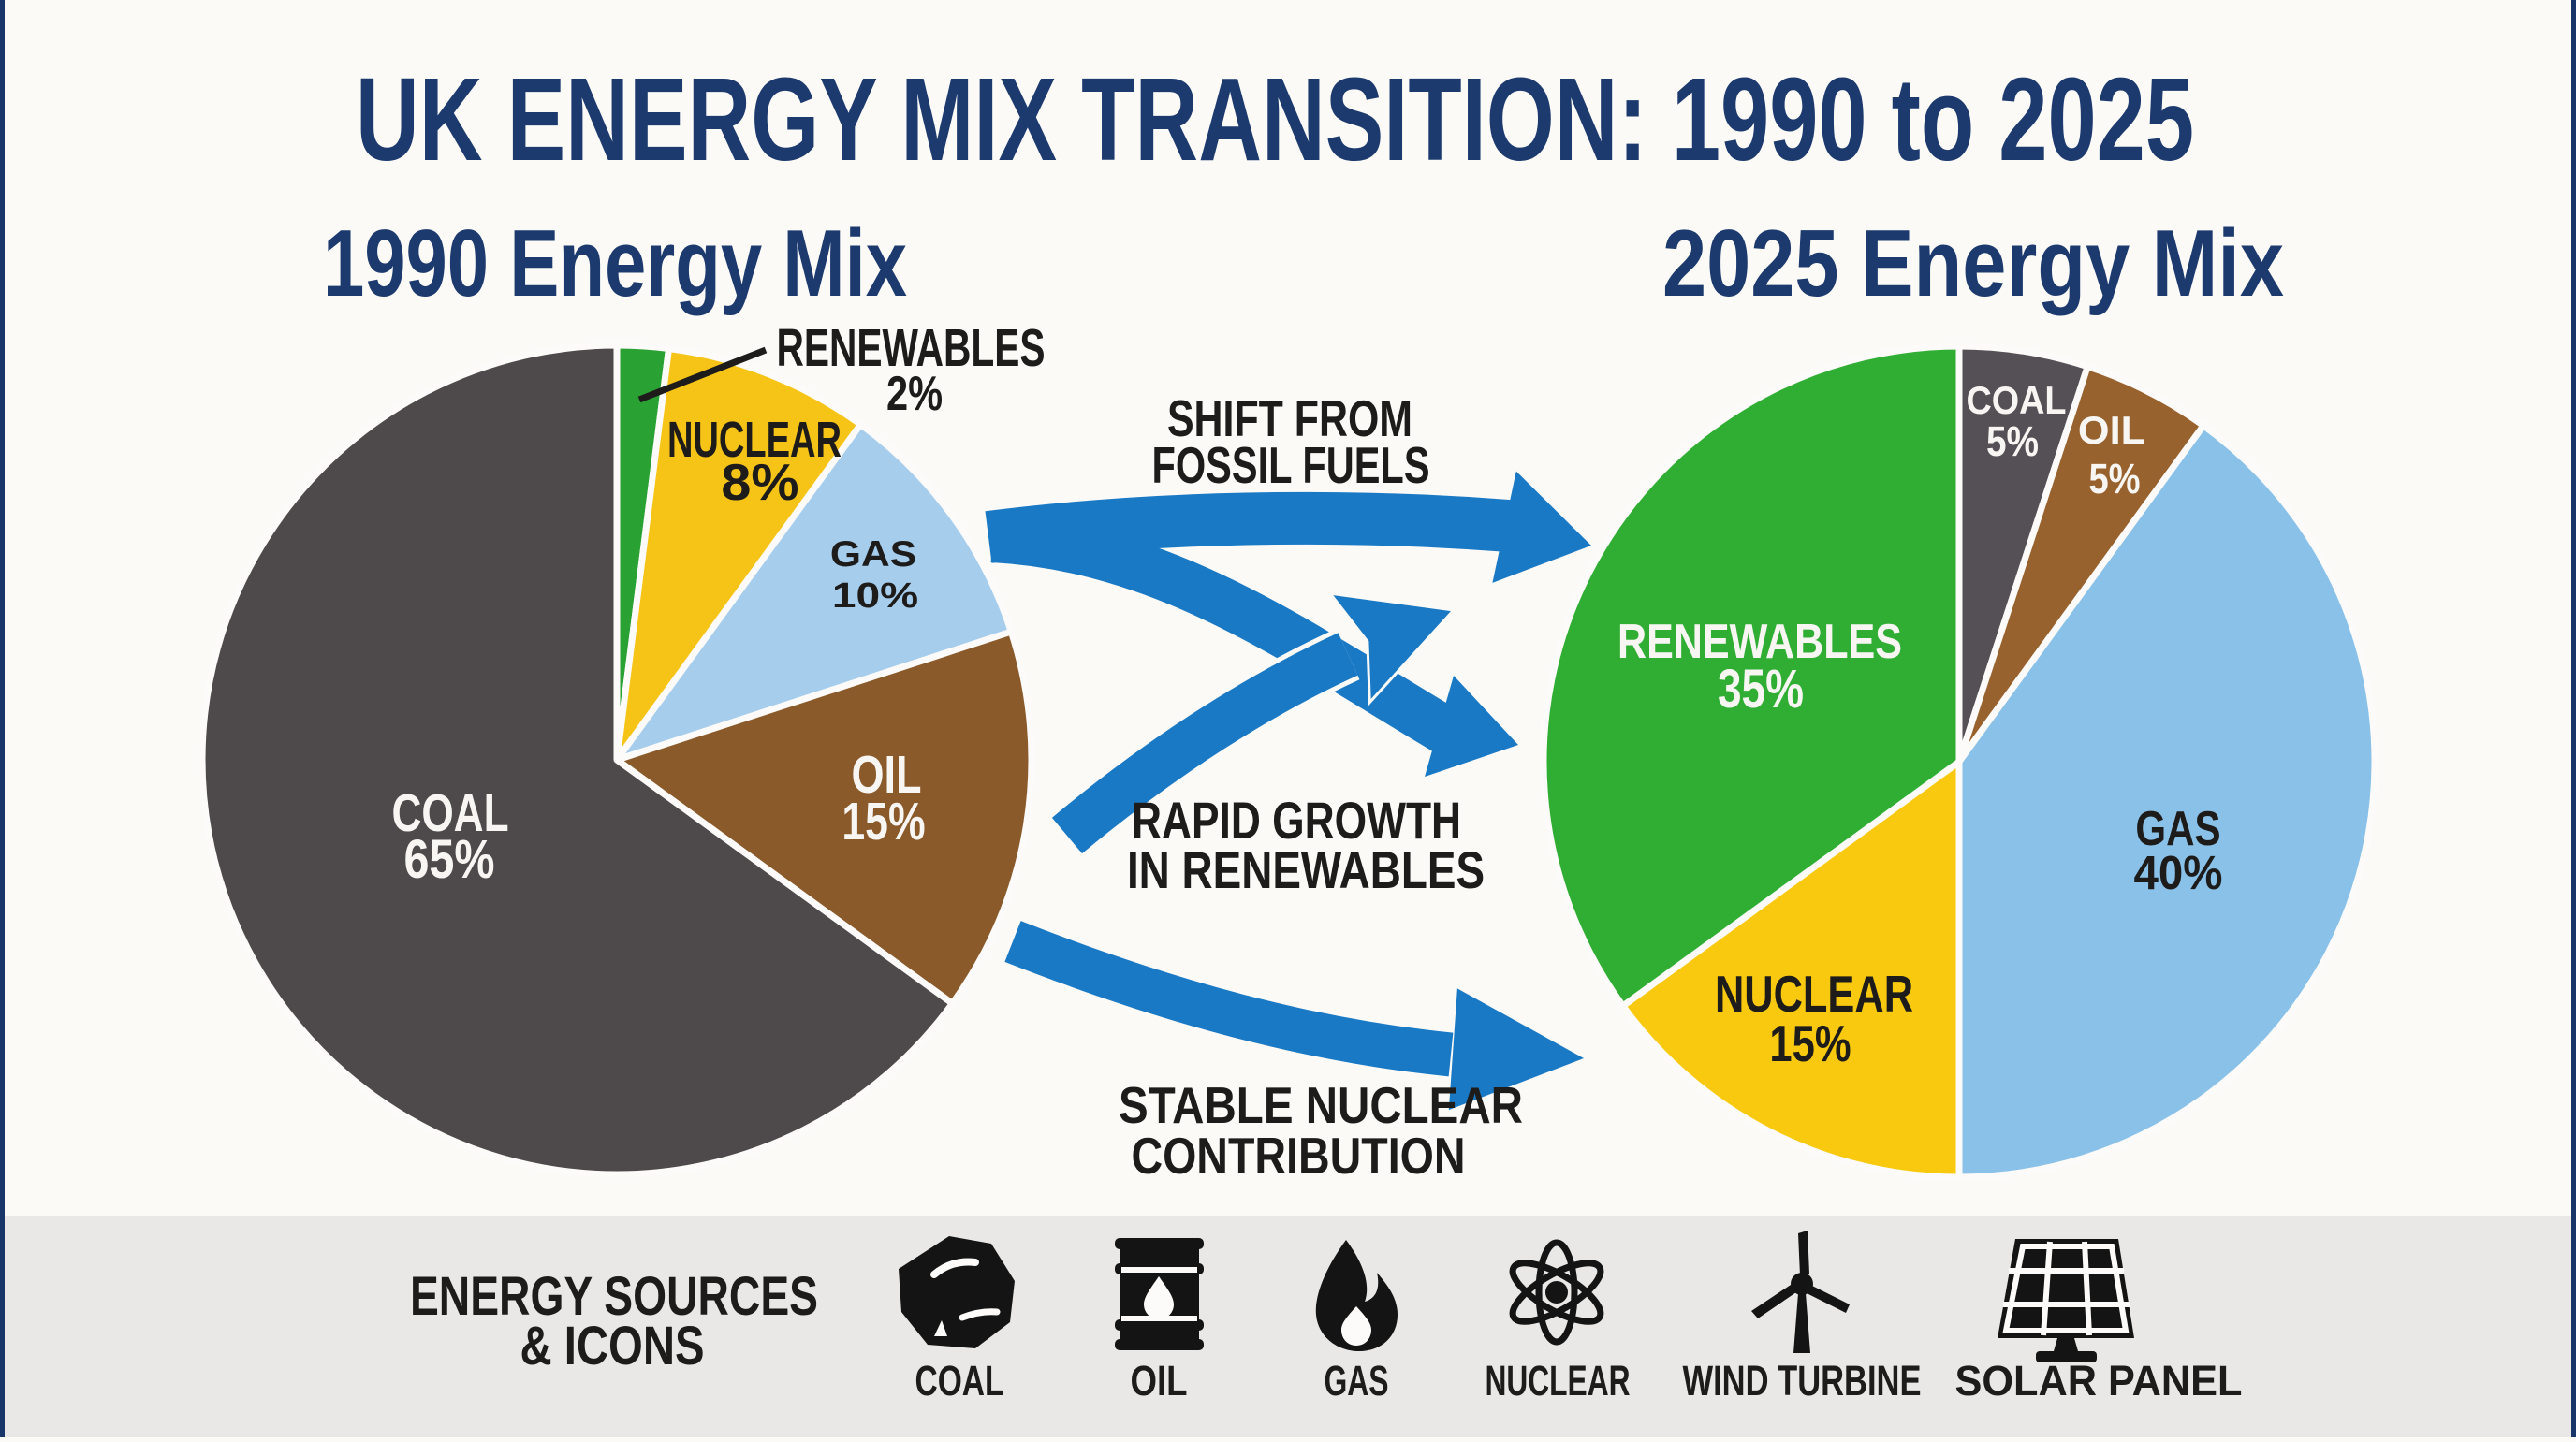  I want to click on svg-text: IN RENEWABLES, so click(1306, 869).